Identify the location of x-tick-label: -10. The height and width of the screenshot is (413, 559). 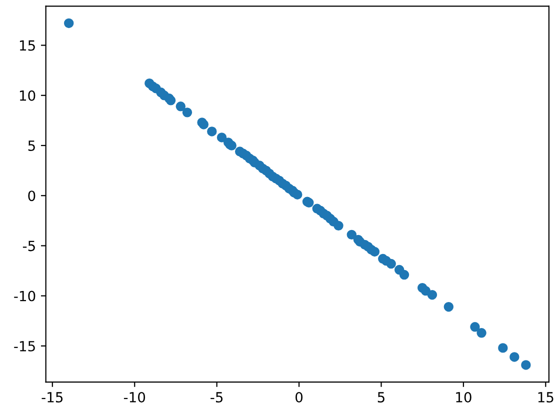
(135, 397).